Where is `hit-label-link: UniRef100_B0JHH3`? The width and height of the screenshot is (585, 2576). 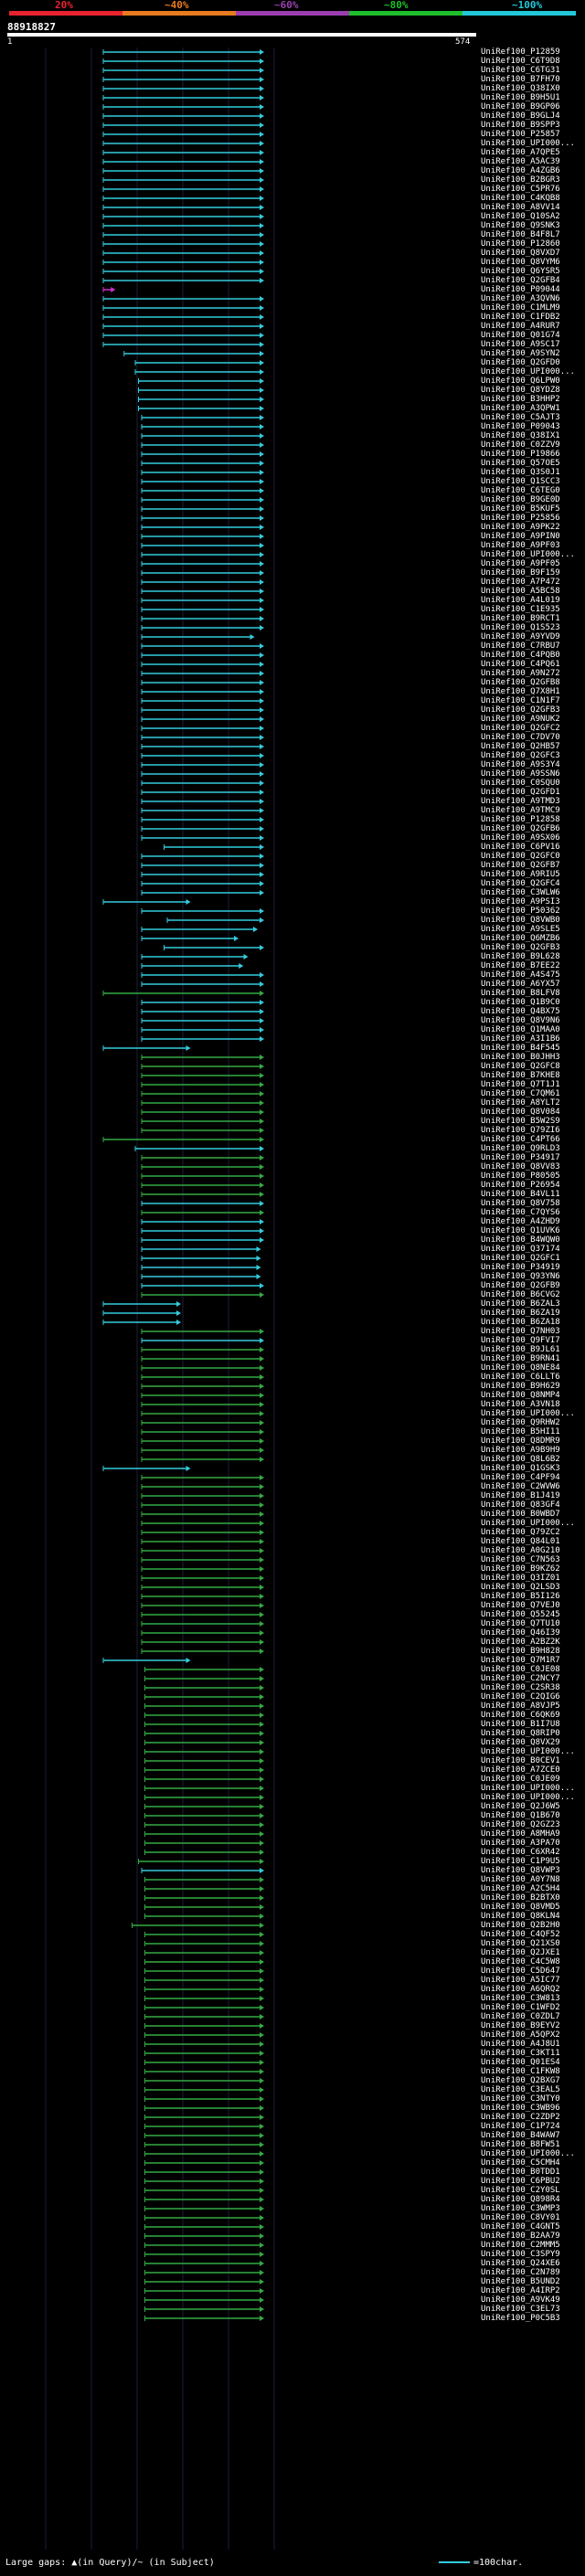 hit-label-link: UniRef100_B0JHH3 is located at coordinates (520, 1057).